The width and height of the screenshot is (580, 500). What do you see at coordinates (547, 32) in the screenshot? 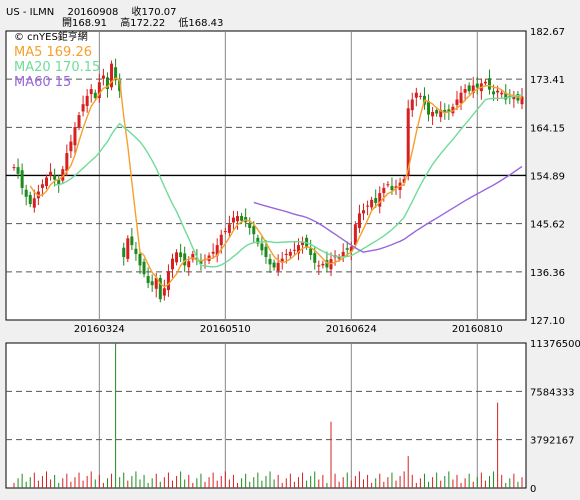
I see `y-tick-label: 182.67` at bounding box center [547, 32].